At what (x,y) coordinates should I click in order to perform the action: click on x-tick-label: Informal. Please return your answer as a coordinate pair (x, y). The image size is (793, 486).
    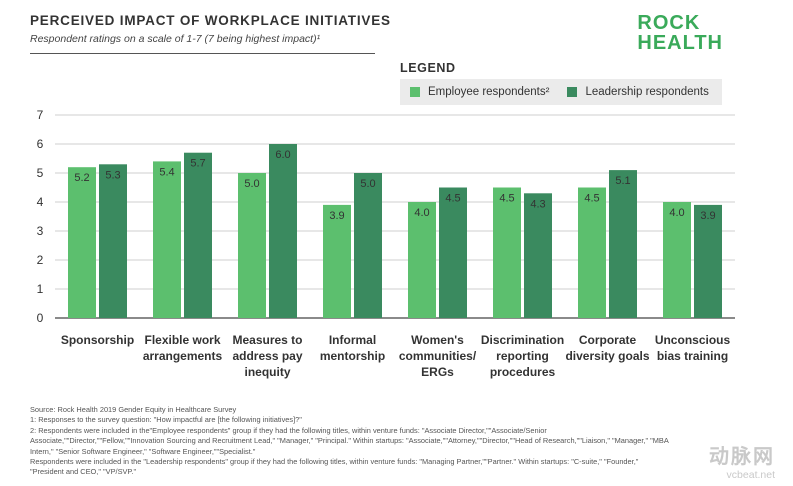
    Looking at the image, I should click on (352, 340).